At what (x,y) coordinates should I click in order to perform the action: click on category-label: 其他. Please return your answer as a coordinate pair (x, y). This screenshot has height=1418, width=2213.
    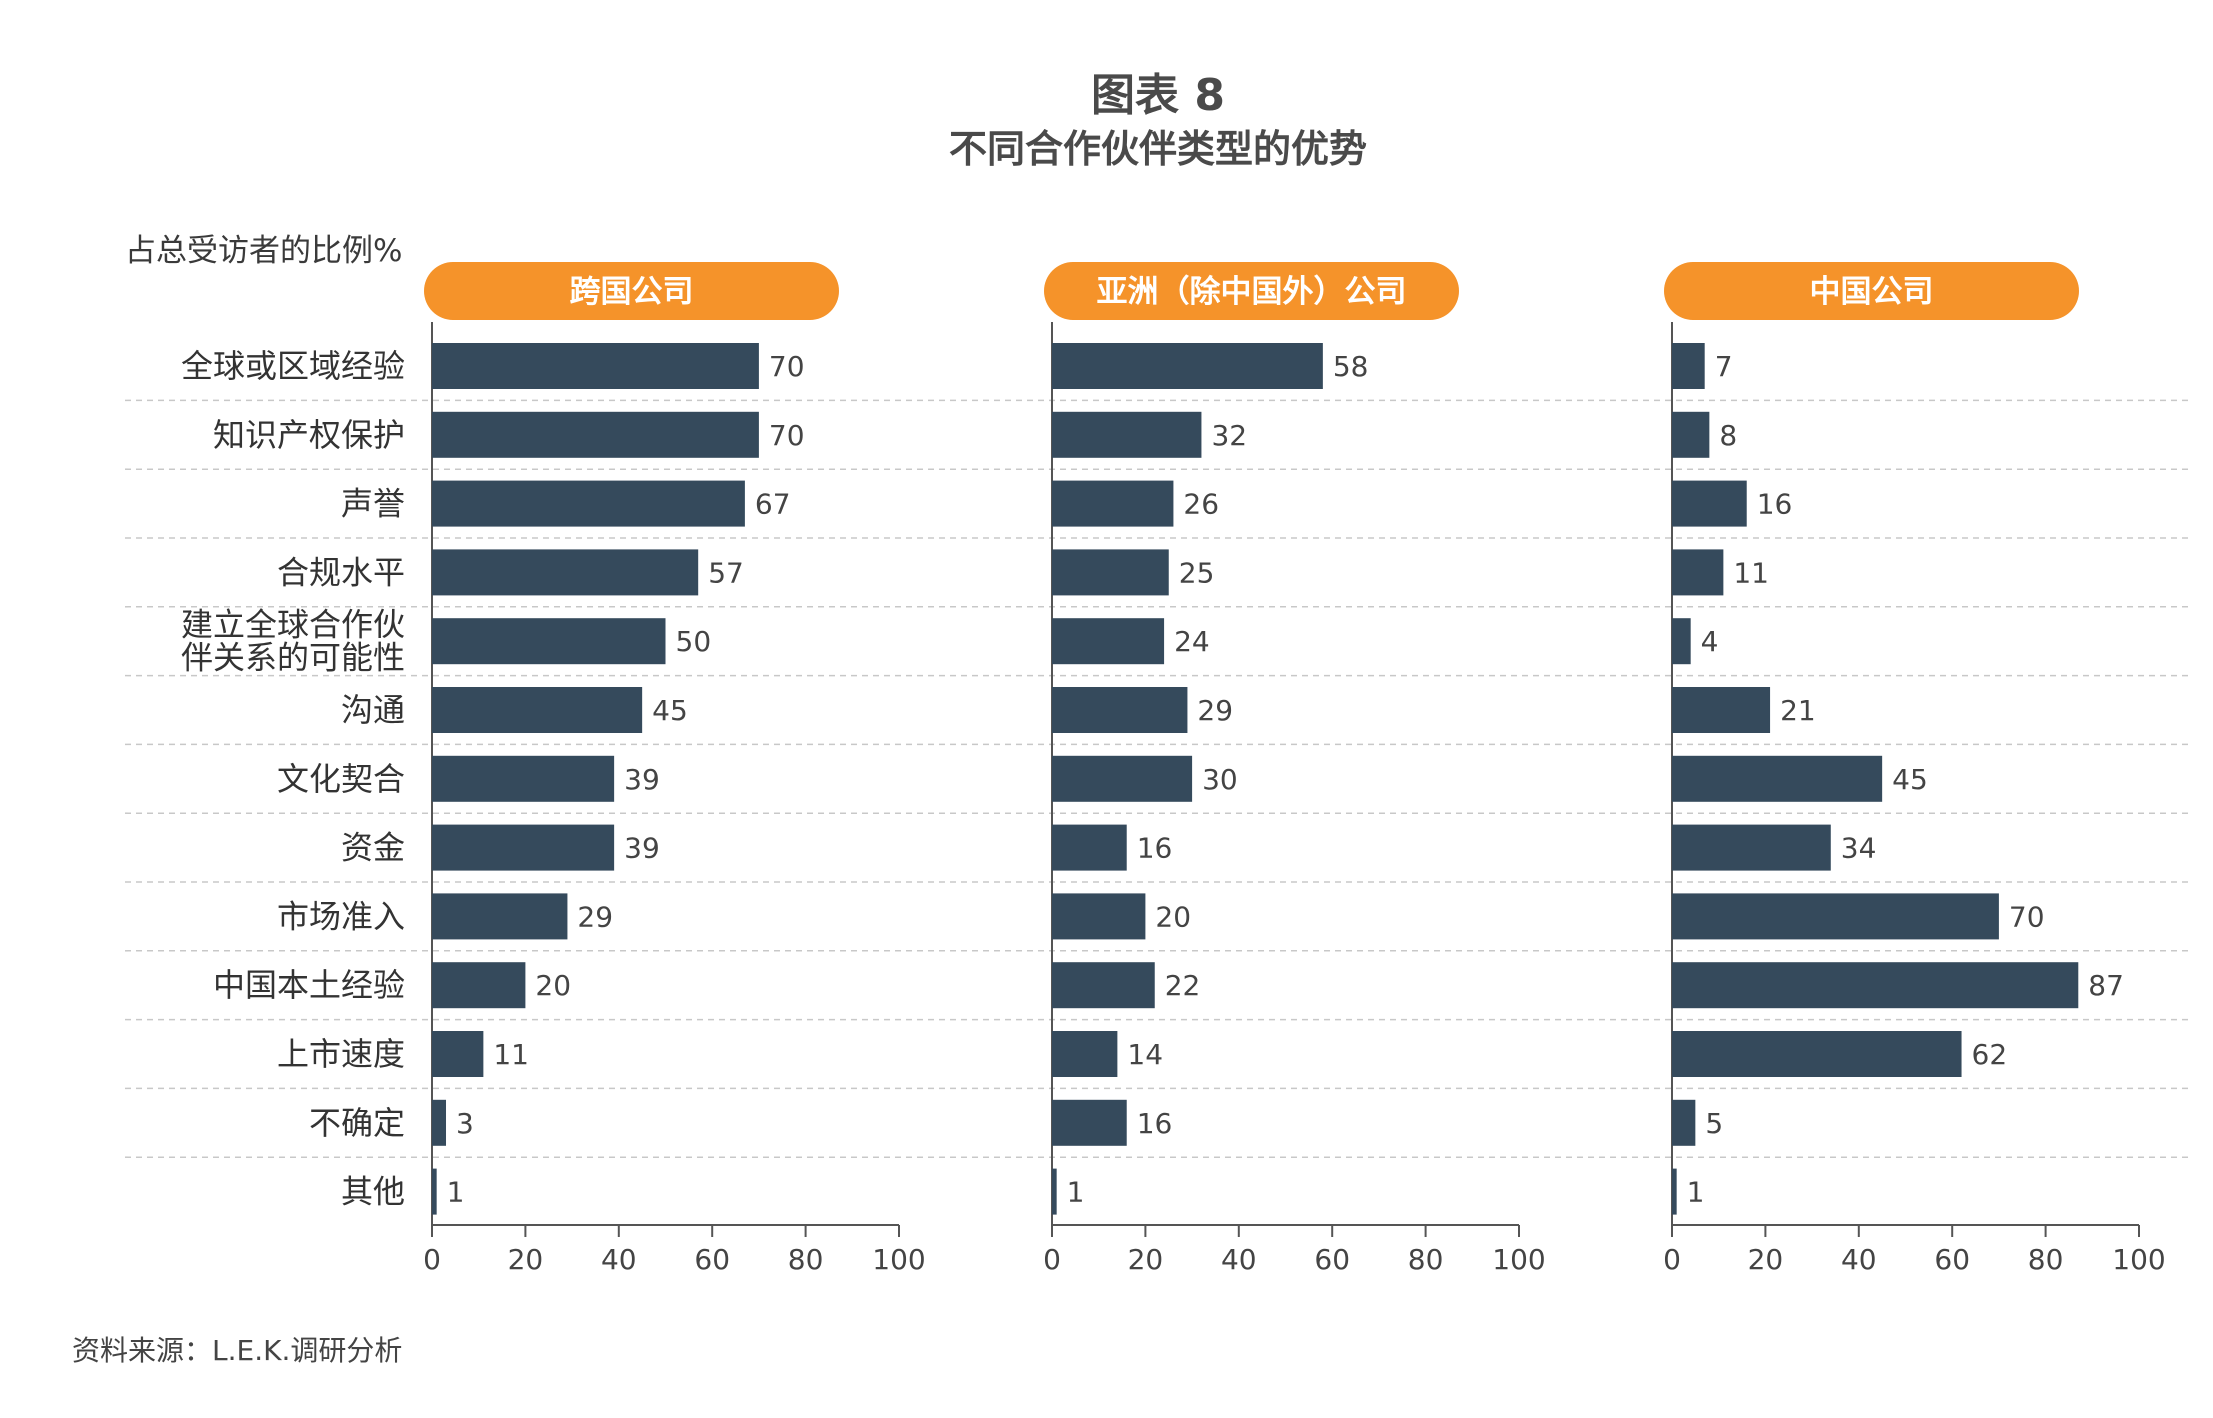
    Looking at the image, I should click on (373, 1192).